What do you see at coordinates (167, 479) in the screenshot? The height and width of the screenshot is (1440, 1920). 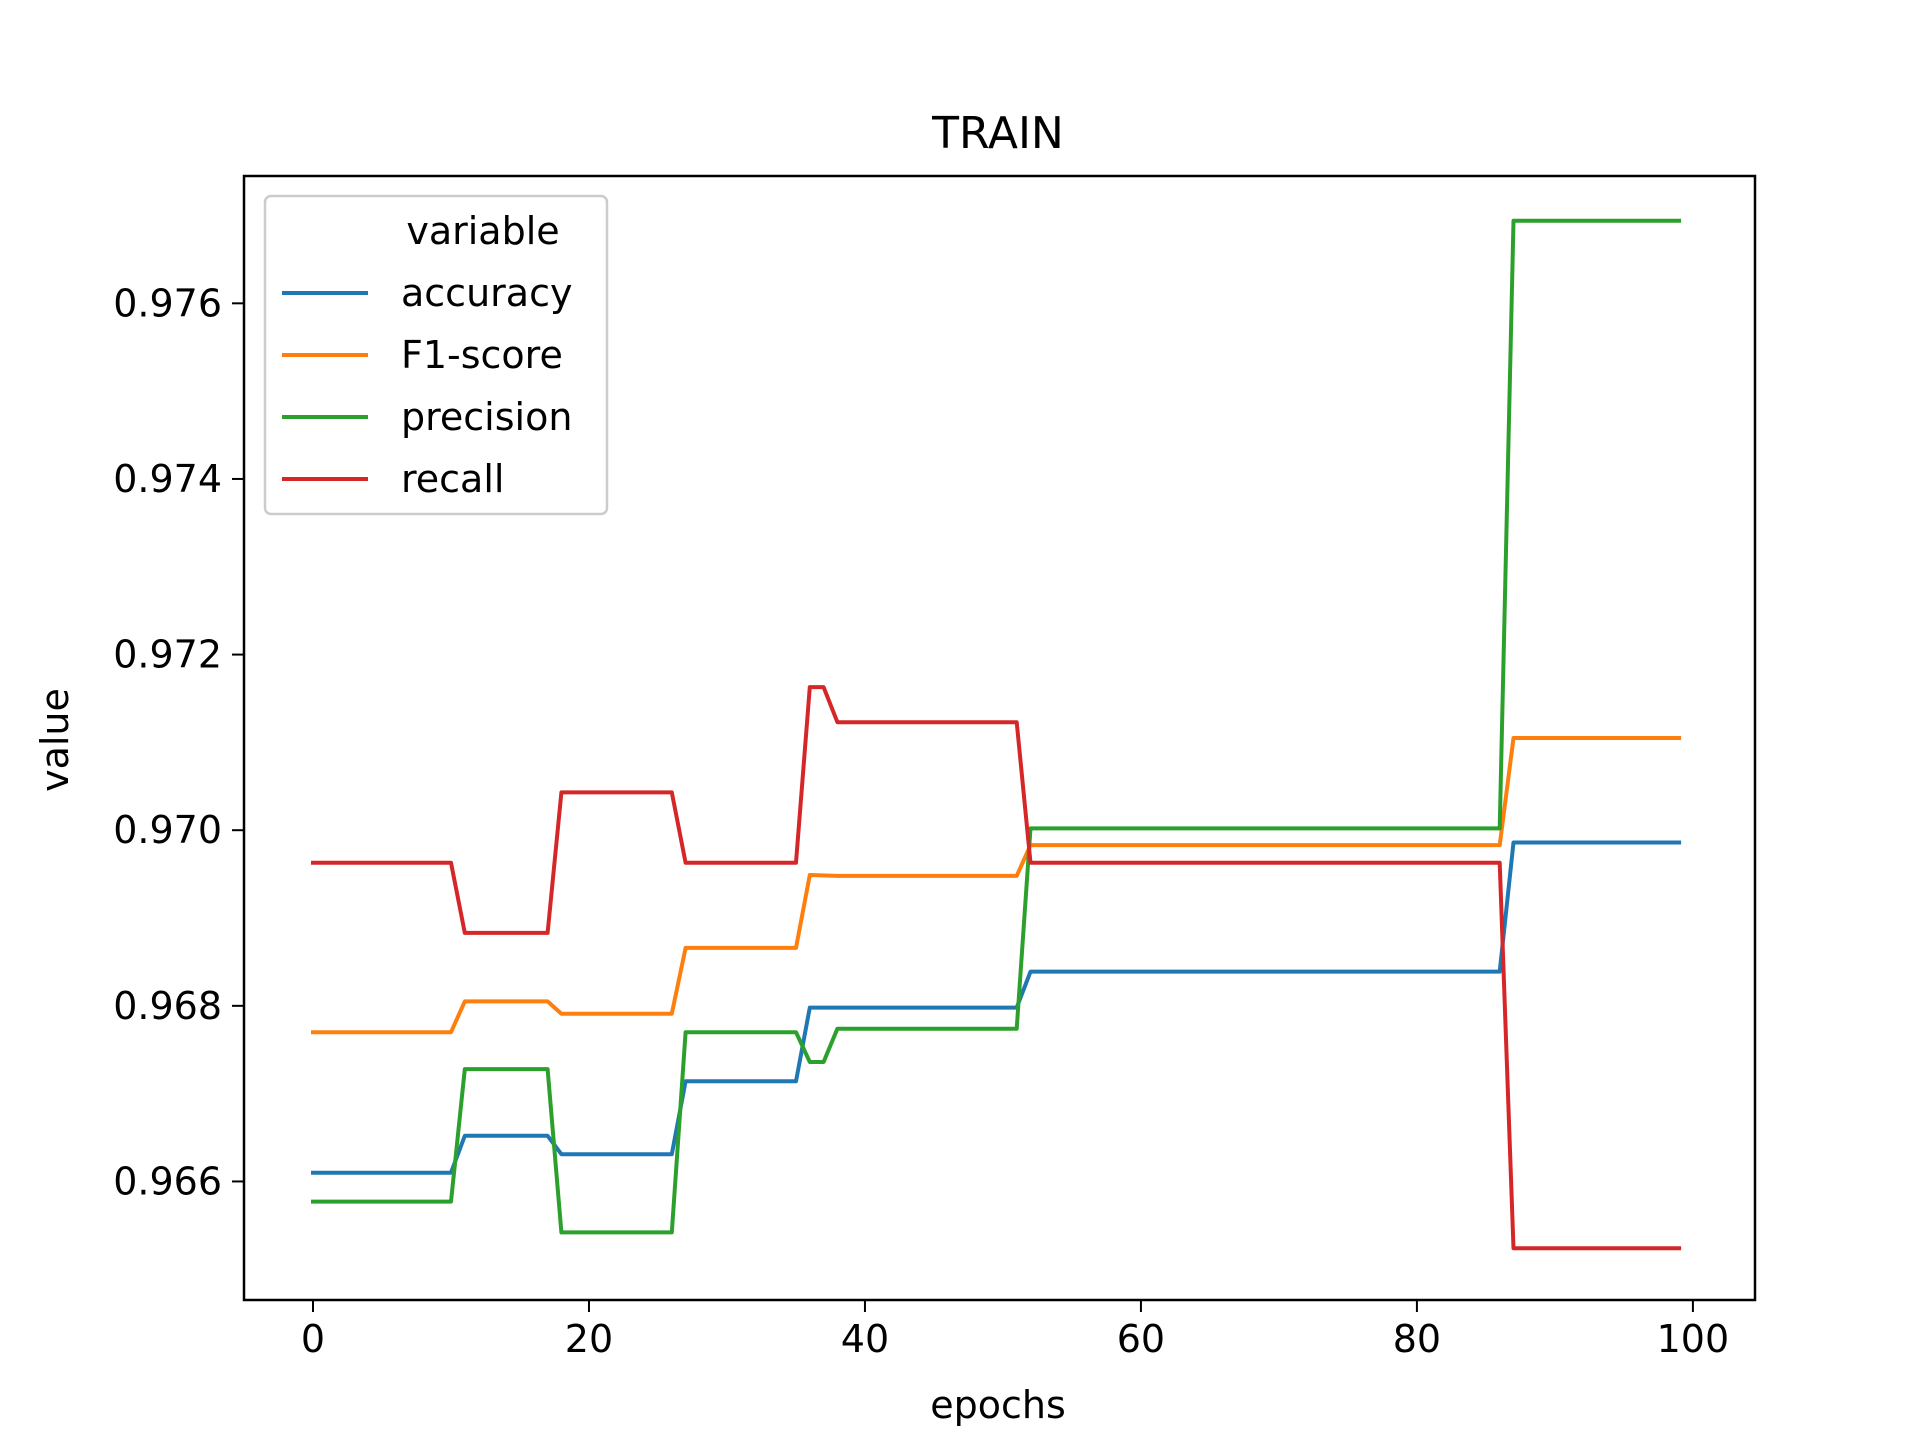 I see `y-tick-label: 0.974` at bounding box center [167, 479].